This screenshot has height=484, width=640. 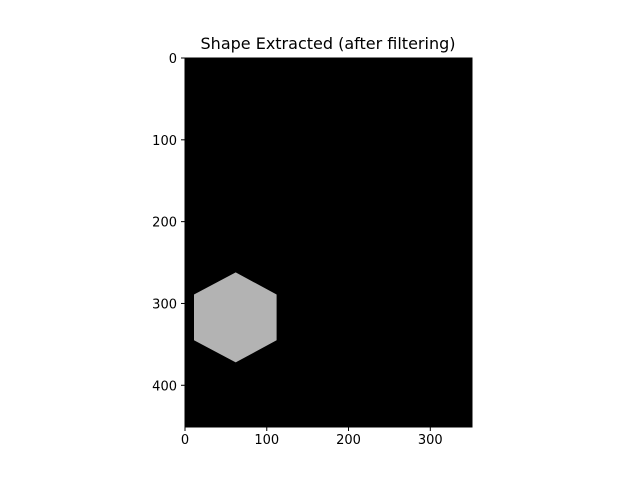 I want to click on x-tick-label: 300, so click(x=430, y=440).